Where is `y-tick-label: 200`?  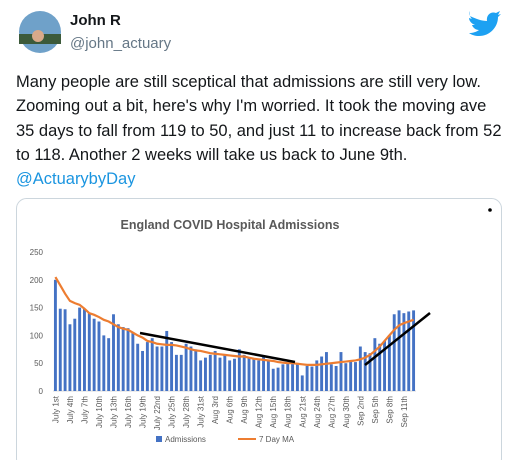 y-tick-label: 200 is located at coordinates (37, 280).